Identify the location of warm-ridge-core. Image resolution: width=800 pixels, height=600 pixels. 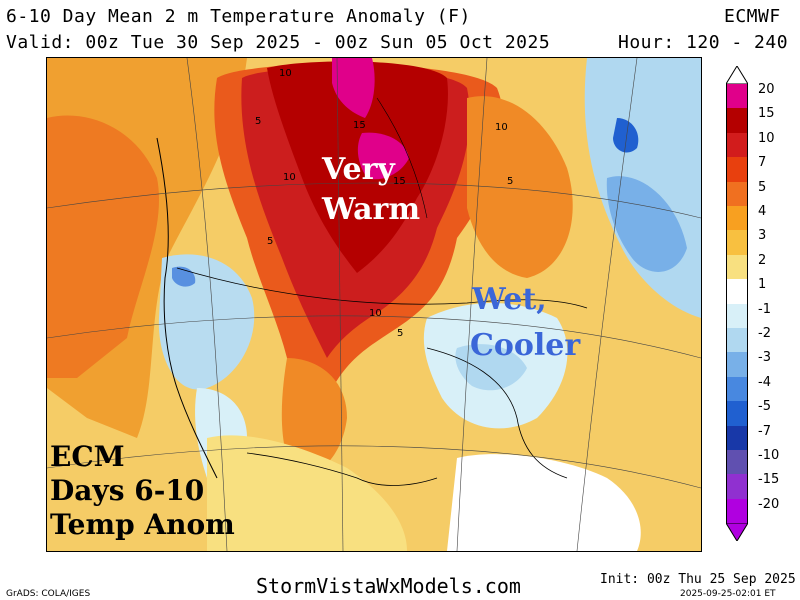
(357, 167).